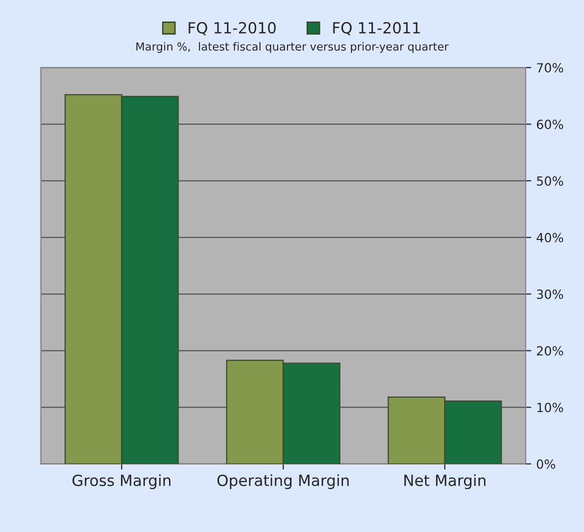 The width and height of the screenshot is (584, 532). What do you see at coordinates (445, 482) in the screenshot?
I see `x-tick-label: Net Margin` at bounding box center [445, 482].